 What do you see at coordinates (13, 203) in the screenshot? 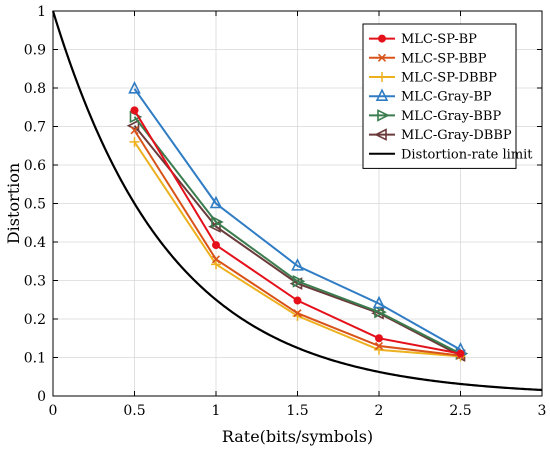
I see `y-axis-label: Distortion` at bounding box center [13, 203].